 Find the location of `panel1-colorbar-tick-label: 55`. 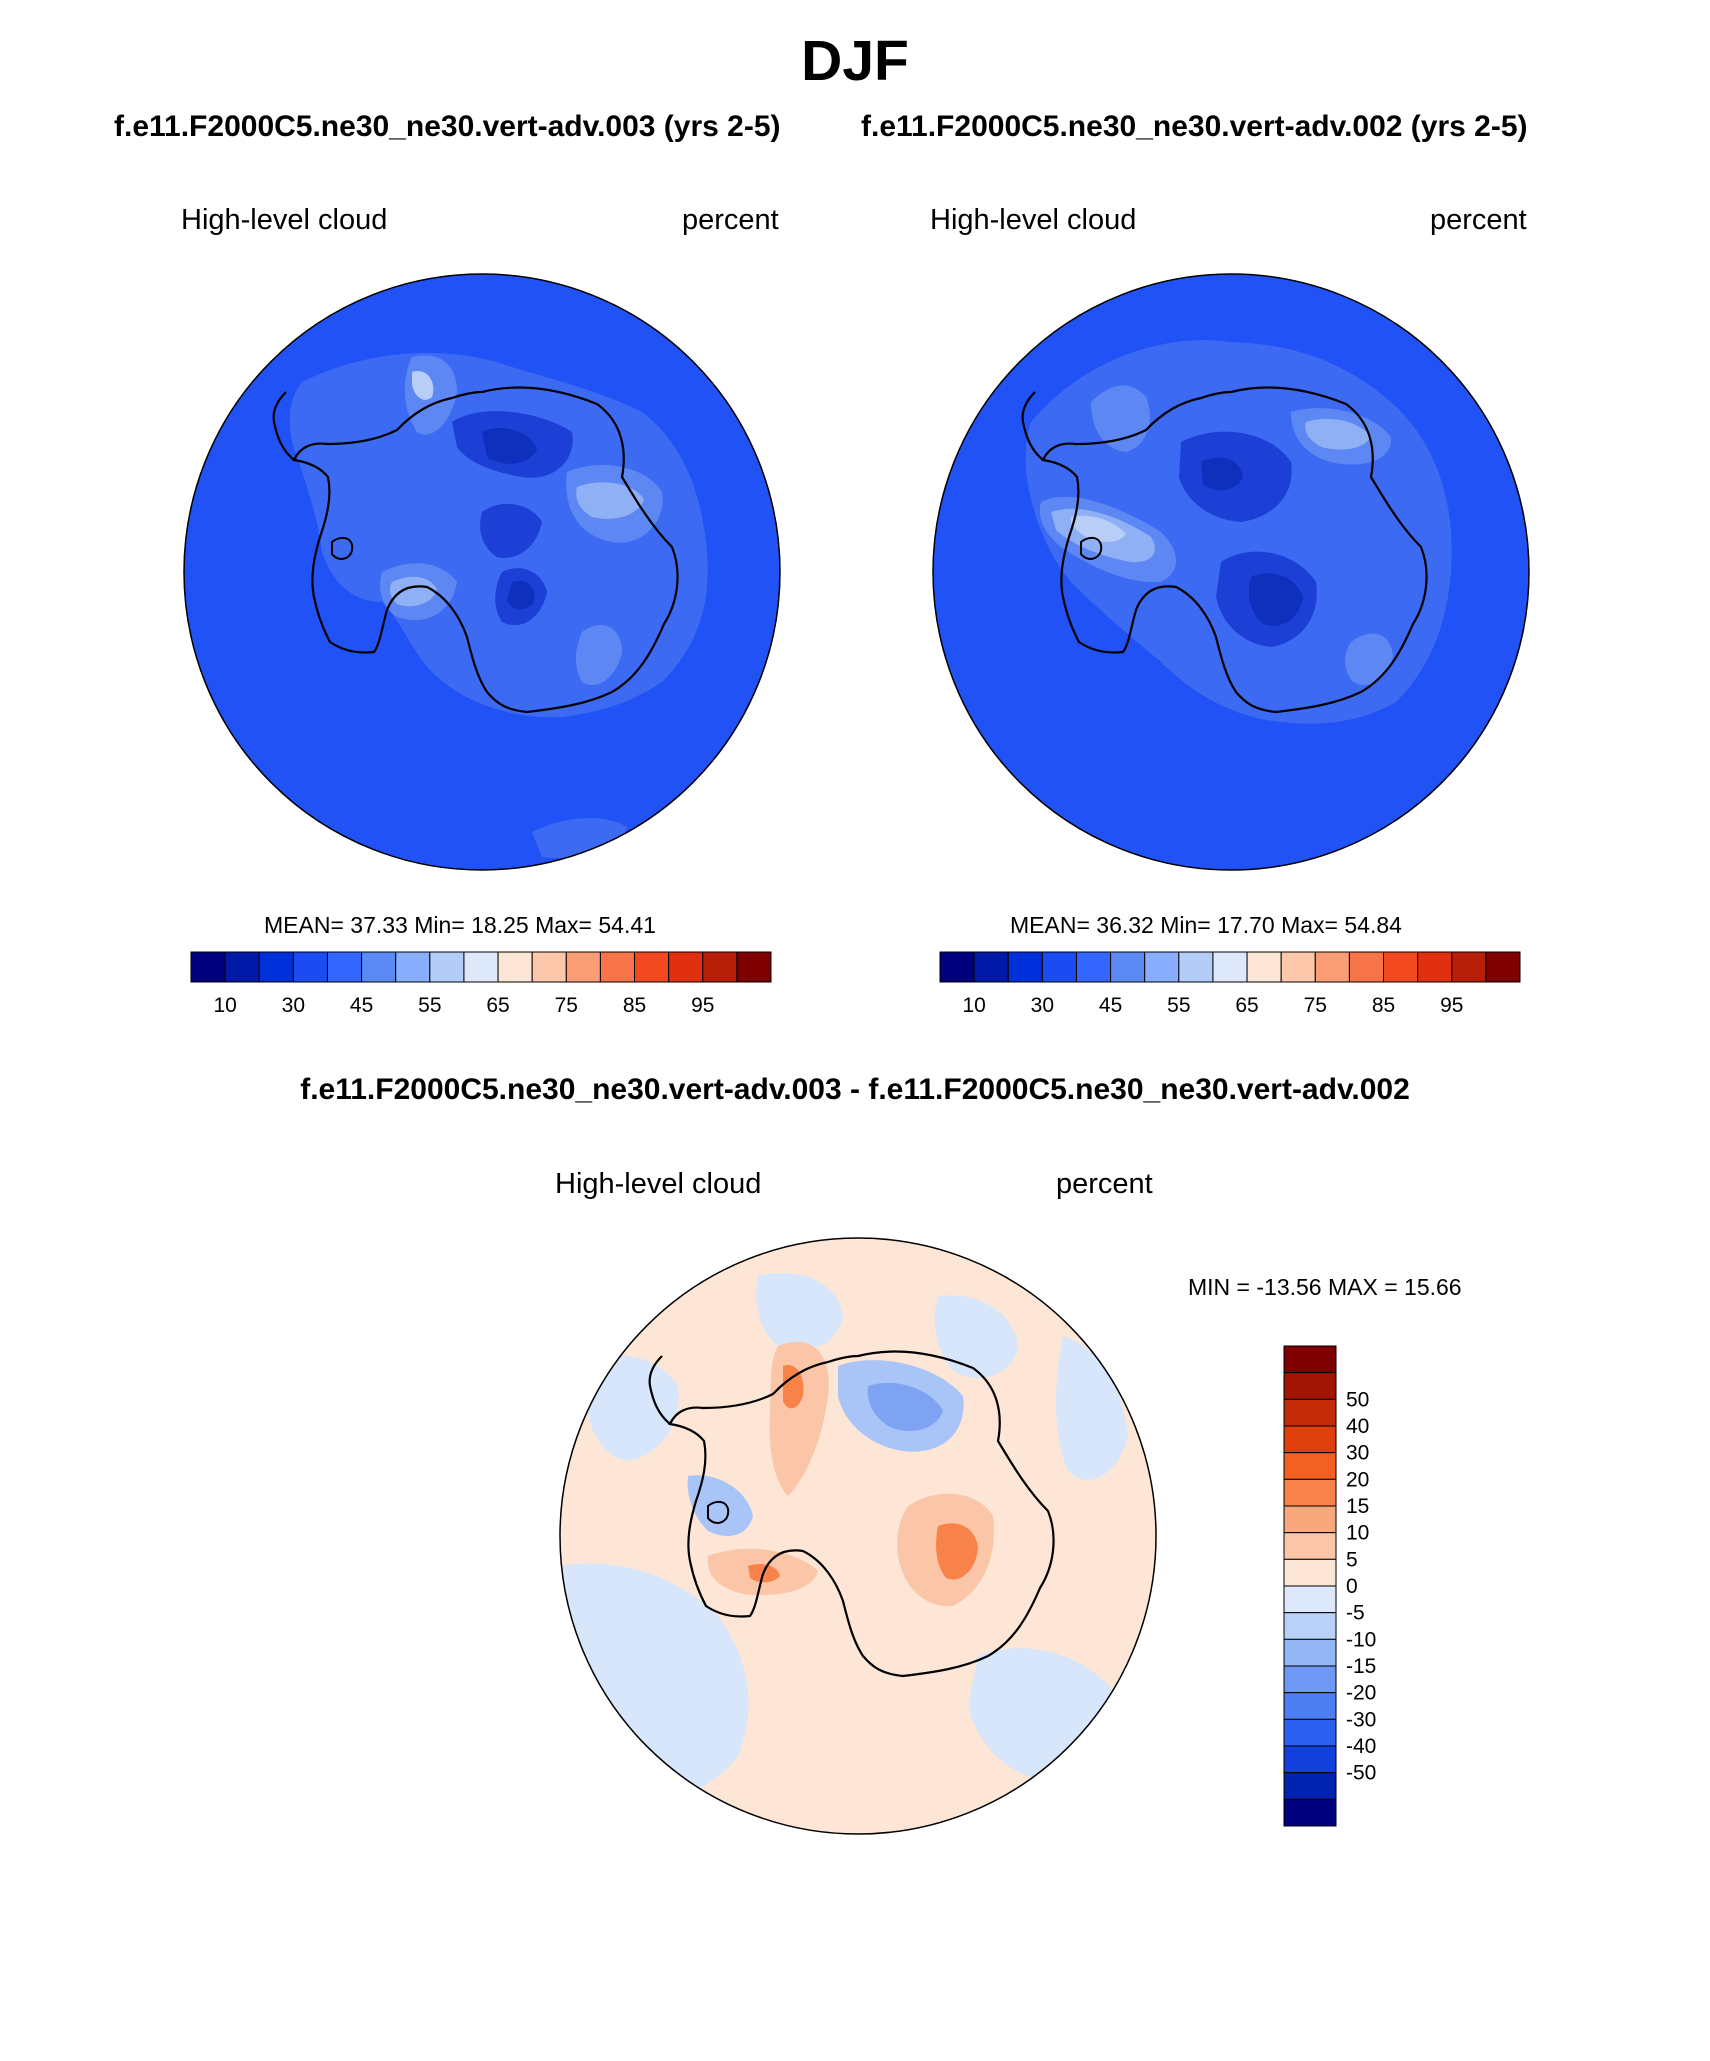

panel1-colorbar-tick-label: 55 is located at coordinates (429, 1005).